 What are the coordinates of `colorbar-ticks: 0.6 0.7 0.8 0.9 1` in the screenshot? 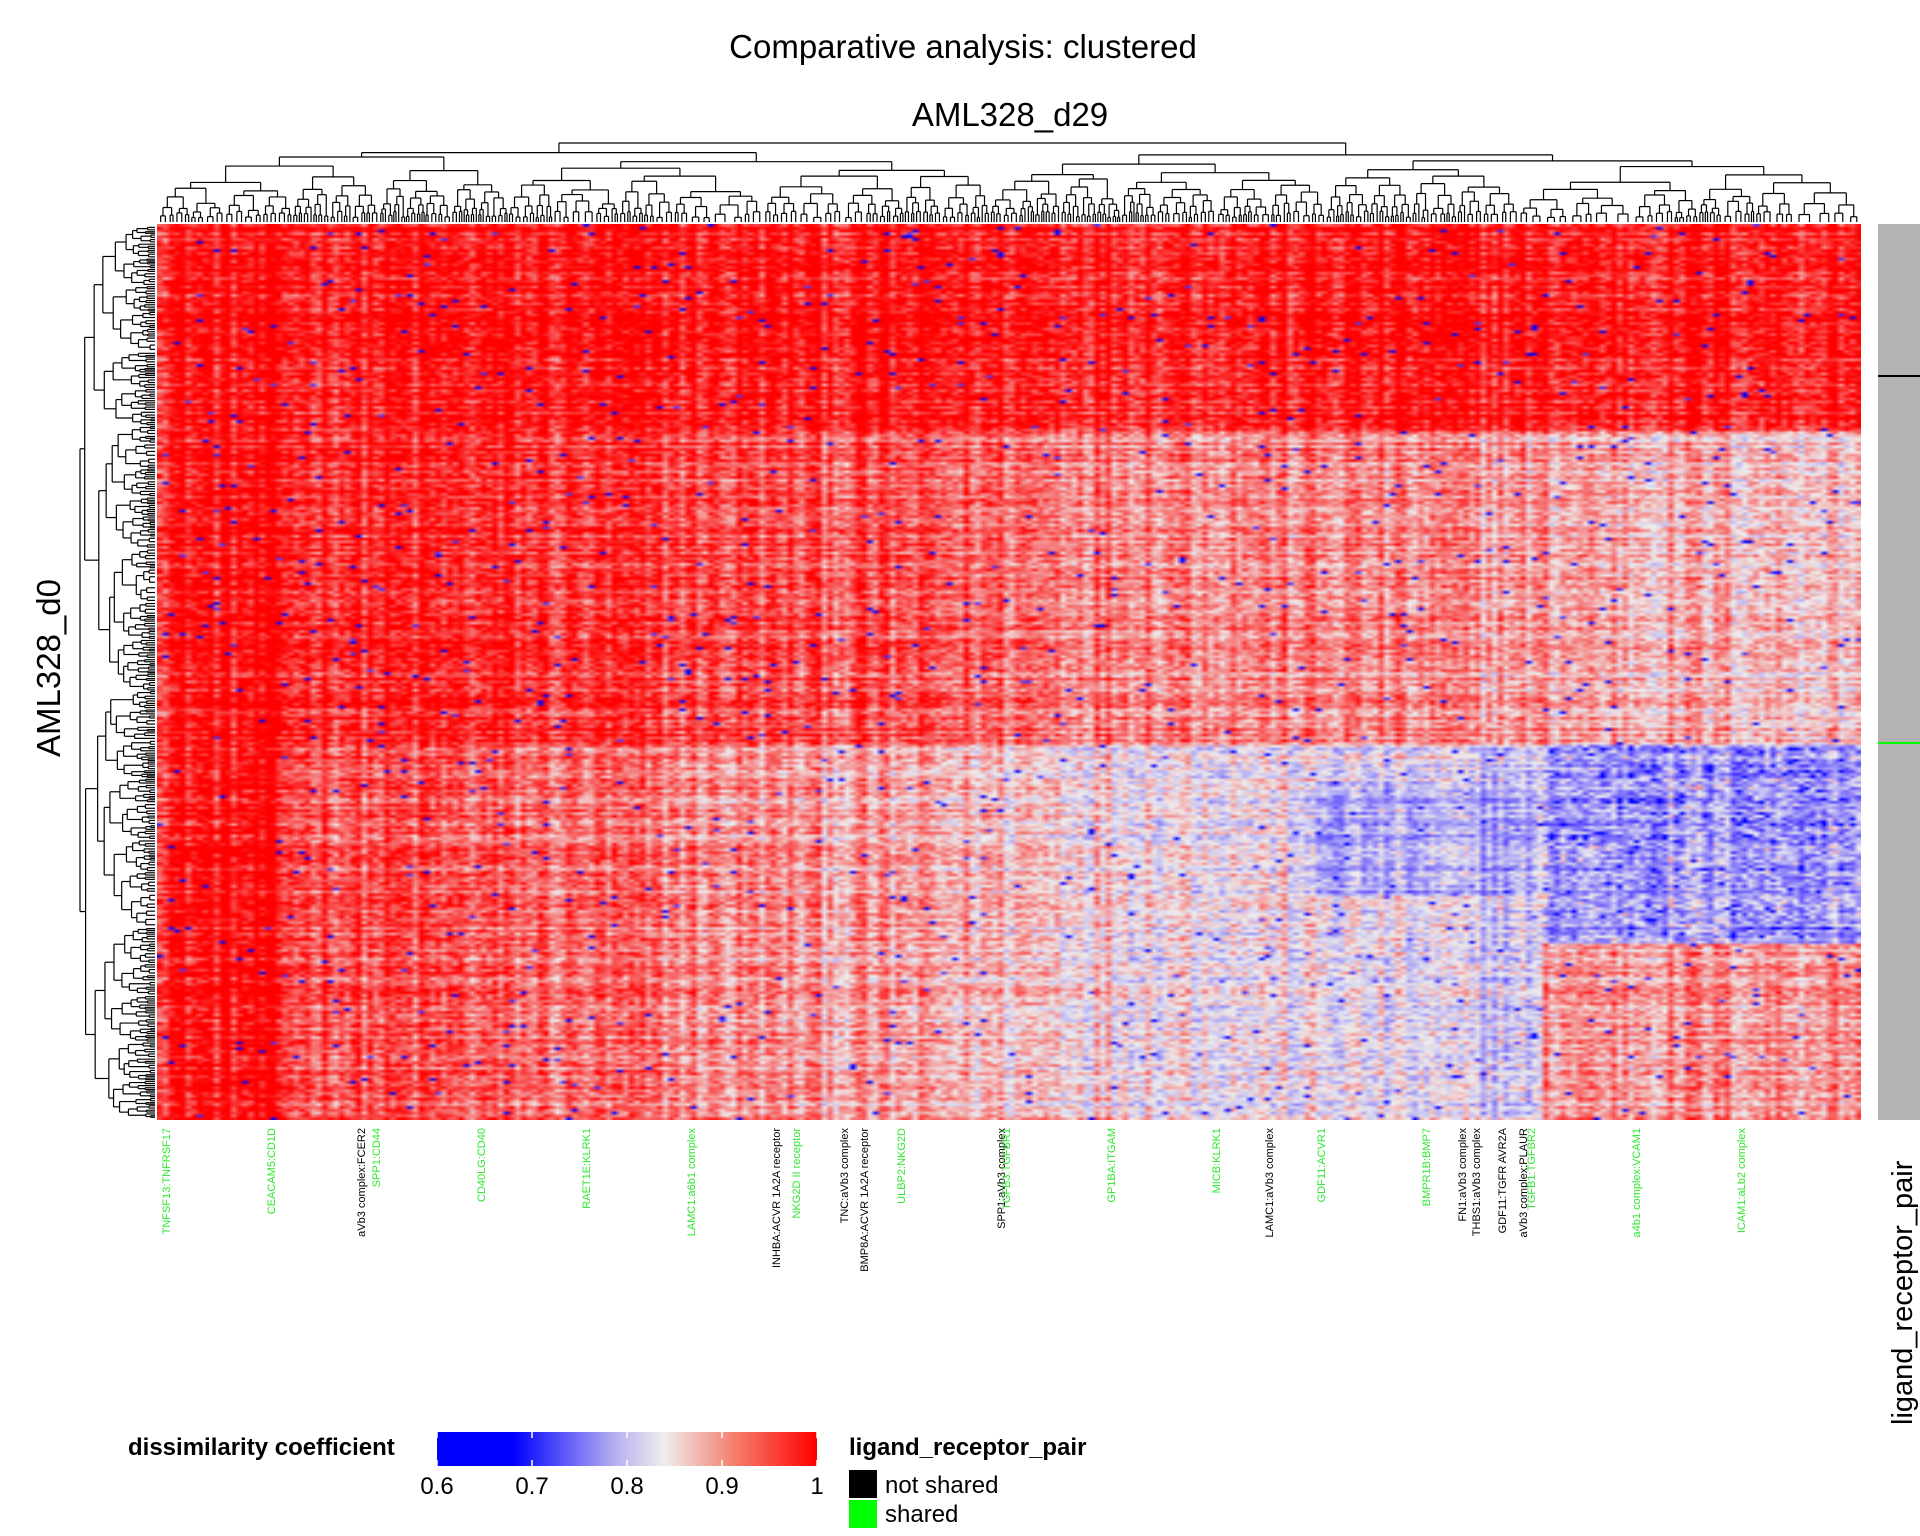 It's located at (622, 1466).